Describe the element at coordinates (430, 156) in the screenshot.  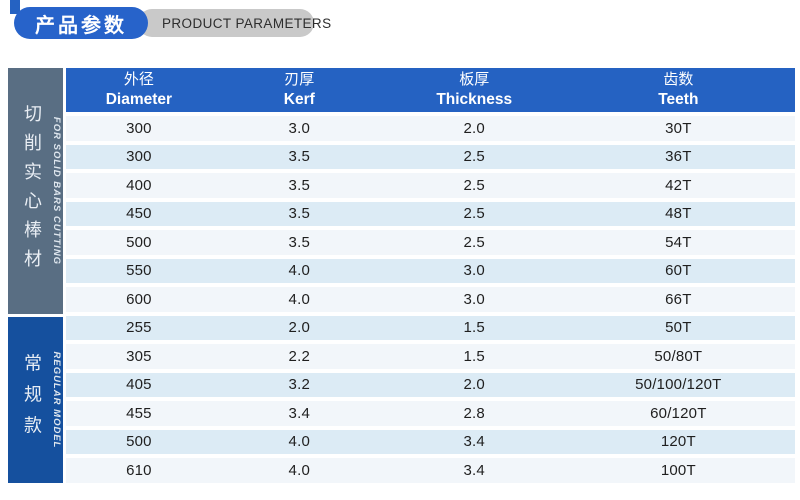
I see `table-row: 300 3.5 2.5 36T` at that location.